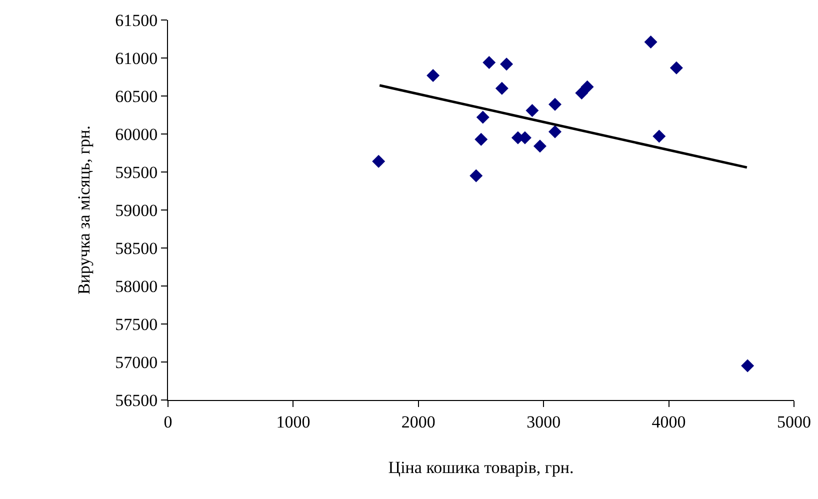  Describe the element at coordinates (669, 422) in the screenshot. I see `x-tick-label: 4000` at that location.